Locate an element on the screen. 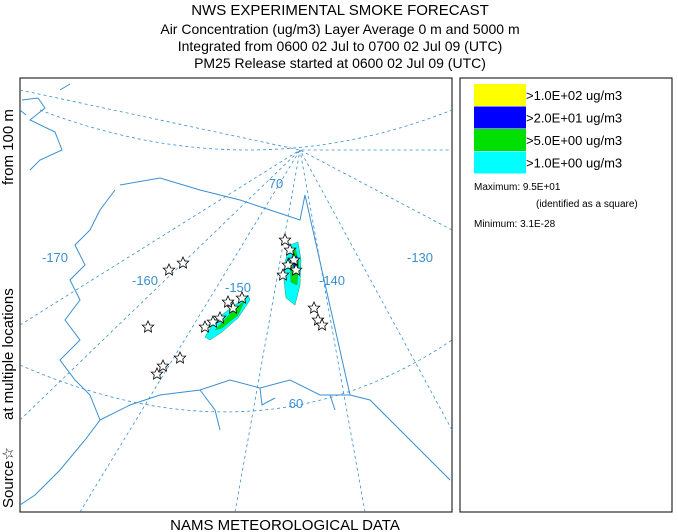 This screenshot has height=532, width=678. longitude-label: -130 is located at coordinates (420, 257).